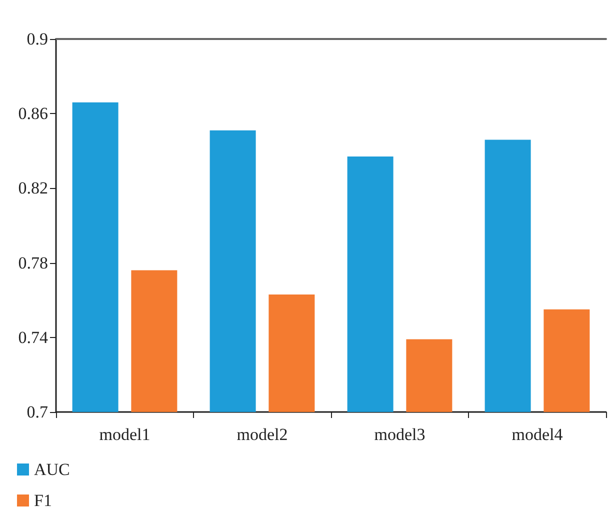 This screenshot has height=520, width=608. What do you see at coordinates (33, 188) in the screenshot?
I see `y-tick-label: 0.82` at bounding box center [33, 188].